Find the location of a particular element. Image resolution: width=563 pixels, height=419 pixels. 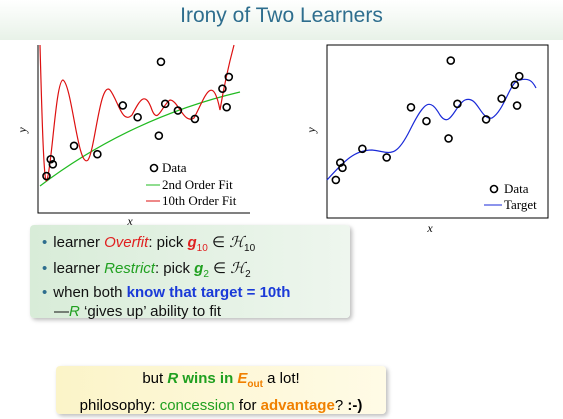

fit-2nd is located at coordinates (140, 139).